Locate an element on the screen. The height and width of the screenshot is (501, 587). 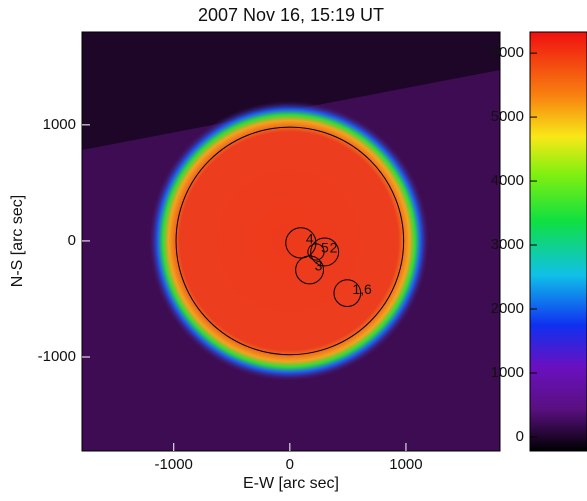
region-label: 1,6 is located at coordinates (362, 289).